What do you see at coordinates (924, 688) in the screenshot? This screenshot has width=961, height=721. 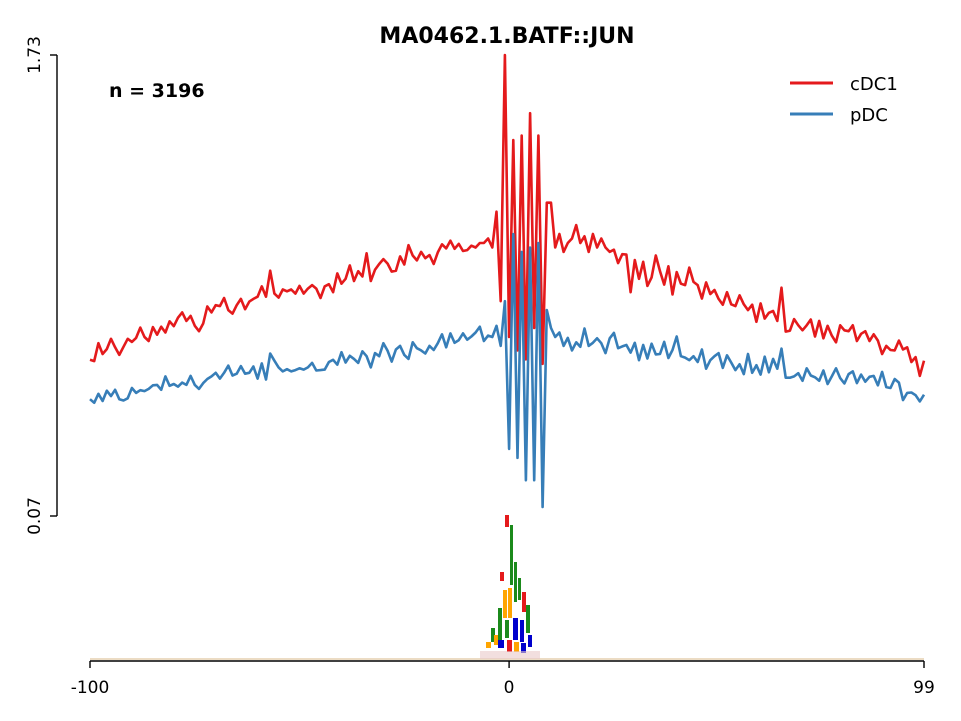 I see `x-tick-label: 99` at bounding box center [924, 688].